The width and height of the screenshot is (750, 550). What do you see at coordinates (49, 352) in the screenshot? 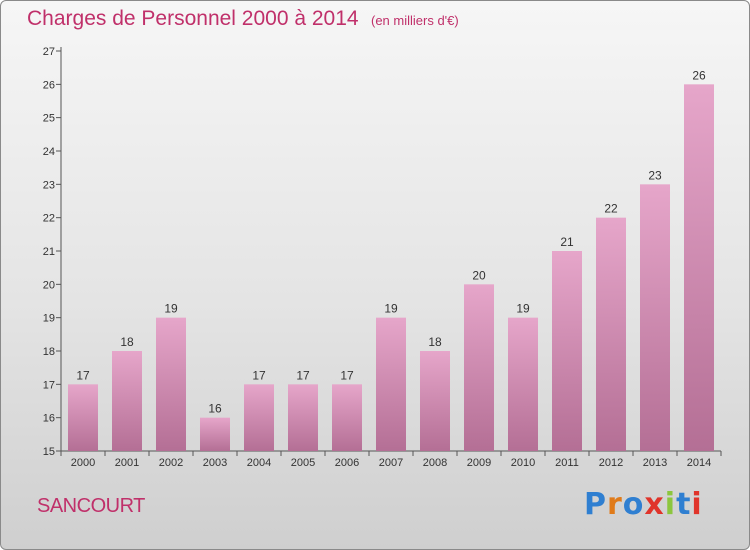
I see `y-tick-label: 18` at bounding box center [49, 352].